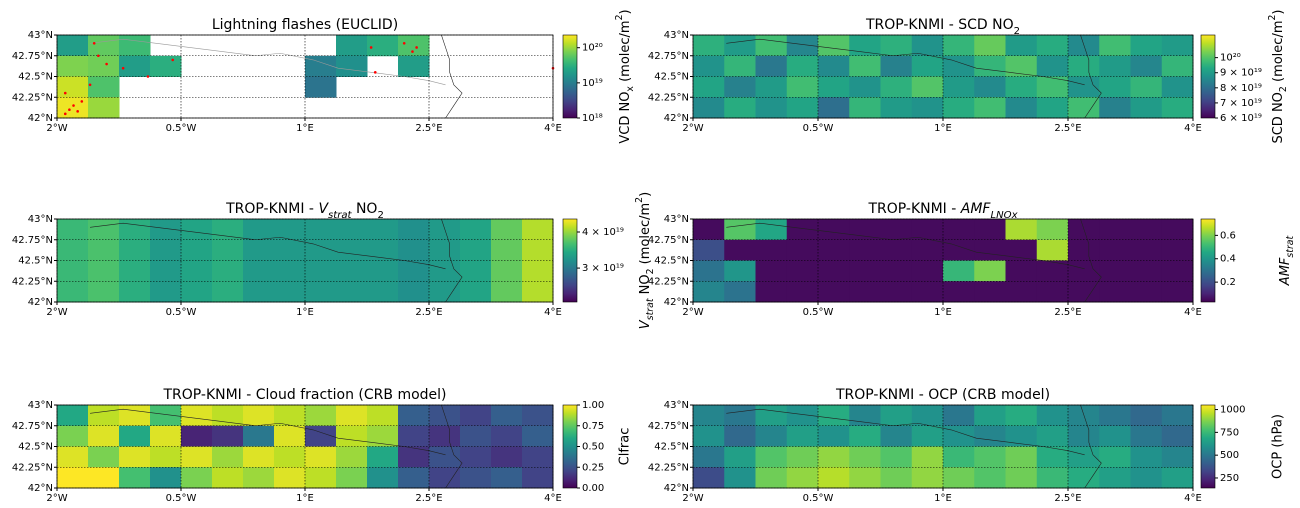 The width and height of the screenshot is (1300, 508). Describe the element at coordinates (650, 271) in the screenshot. I see `text-segment: 2` at that location.